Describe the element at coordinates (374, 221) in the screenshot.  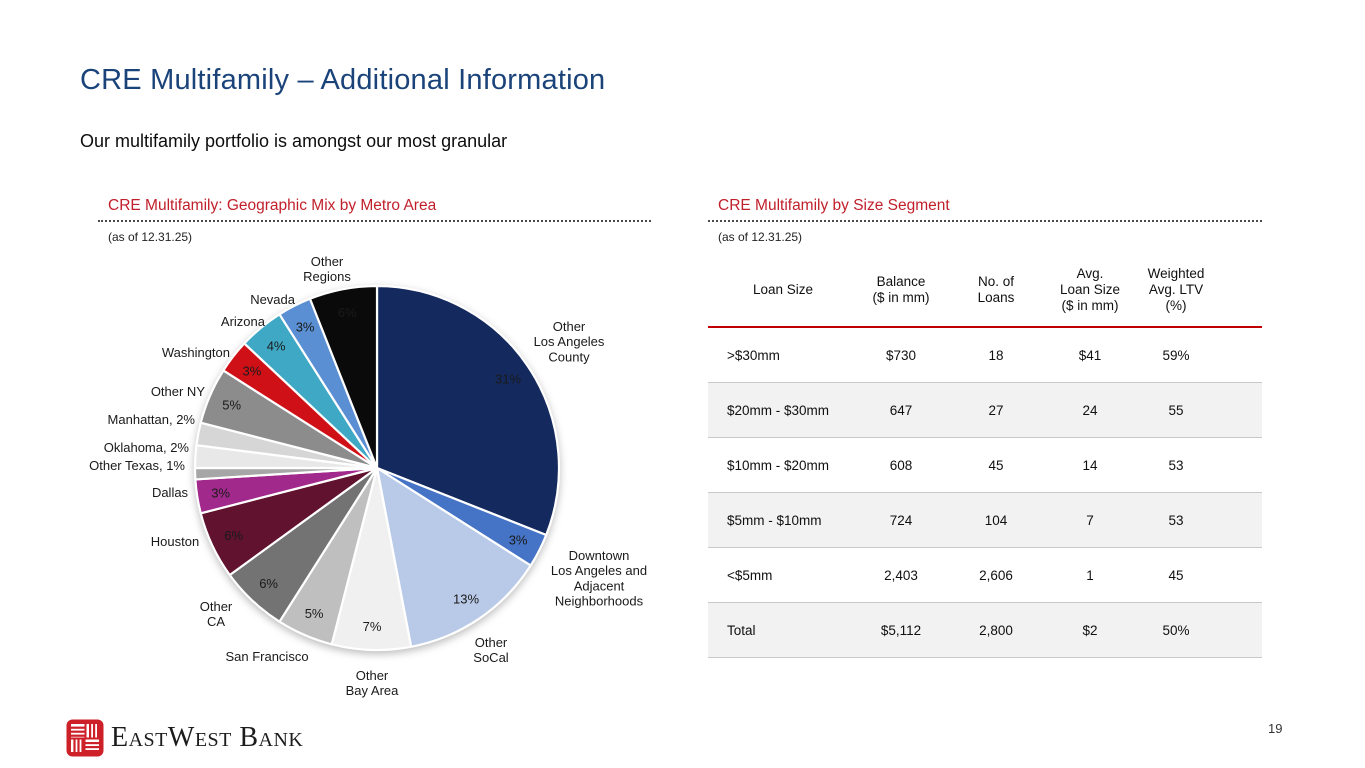
I see `left-dotted-divider` at that location.